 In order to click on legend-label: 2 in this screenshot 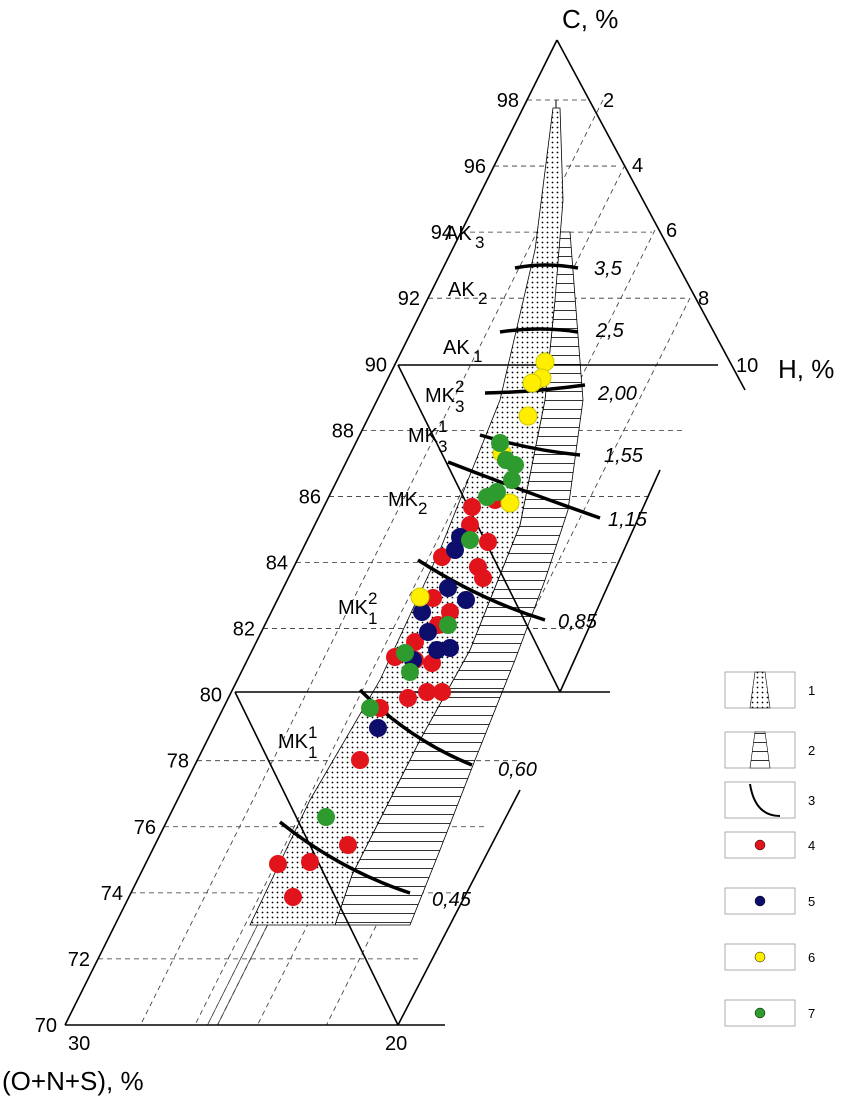, I will do `click(811, 750)`.